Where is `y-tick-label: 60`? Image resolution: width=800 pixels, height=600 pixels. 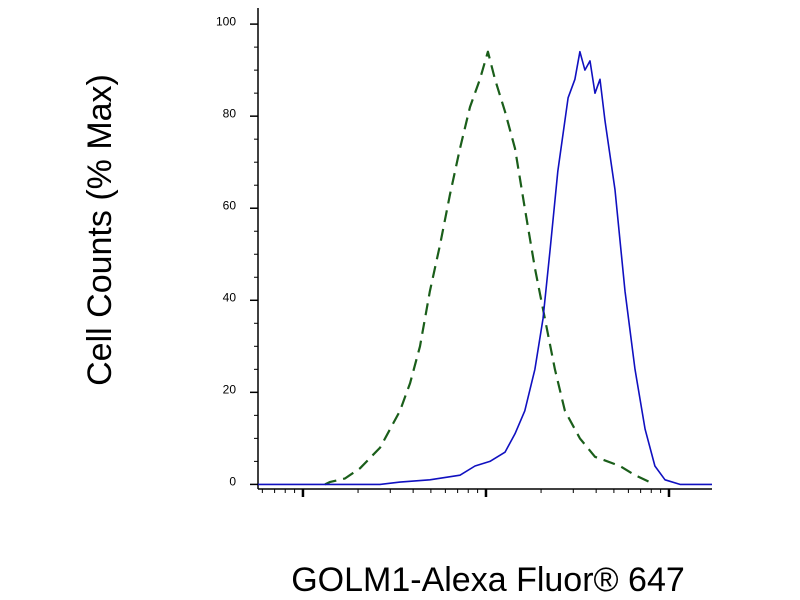 y-tick-label: 60 is located at coordinates (230, 205).